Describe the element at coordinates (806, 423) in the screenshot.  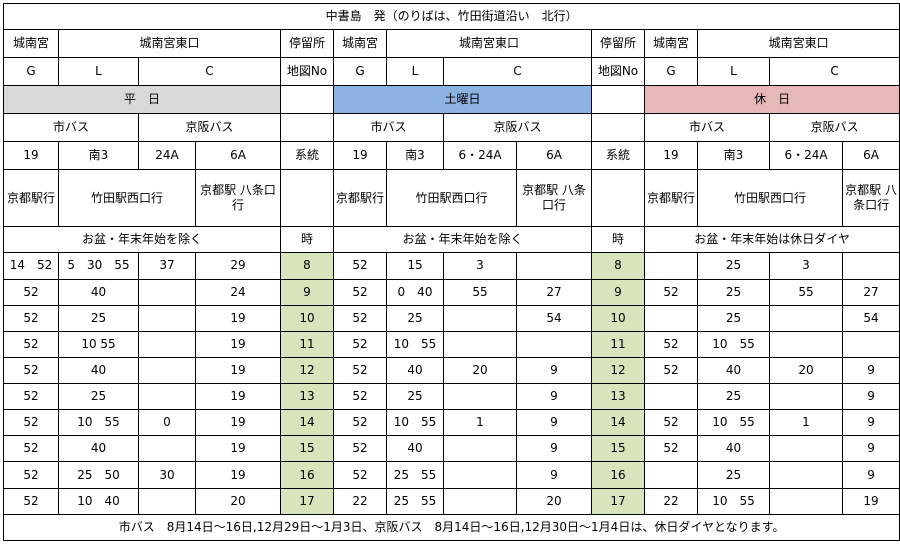
I see `time-cell: 1` at that location.